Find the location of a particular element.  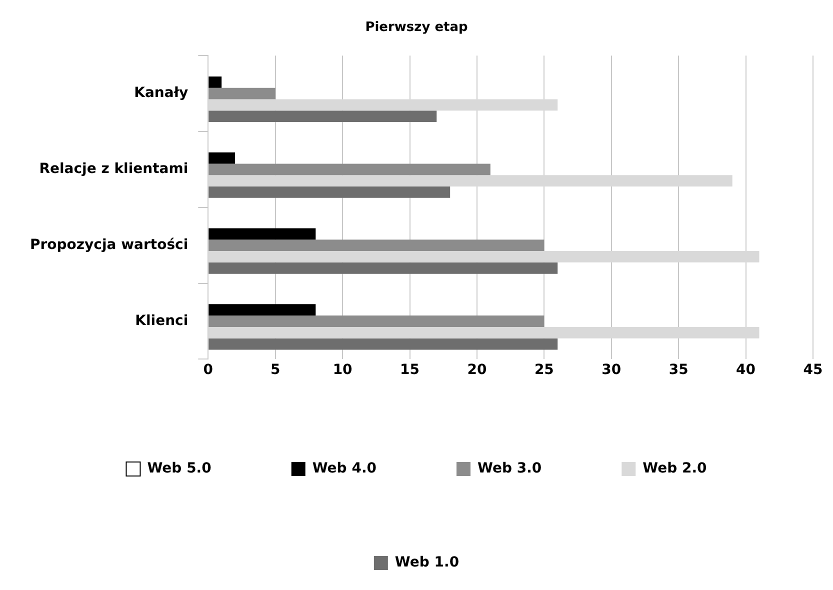

x-tick-label: 40 is located at coordinates (746, 370).